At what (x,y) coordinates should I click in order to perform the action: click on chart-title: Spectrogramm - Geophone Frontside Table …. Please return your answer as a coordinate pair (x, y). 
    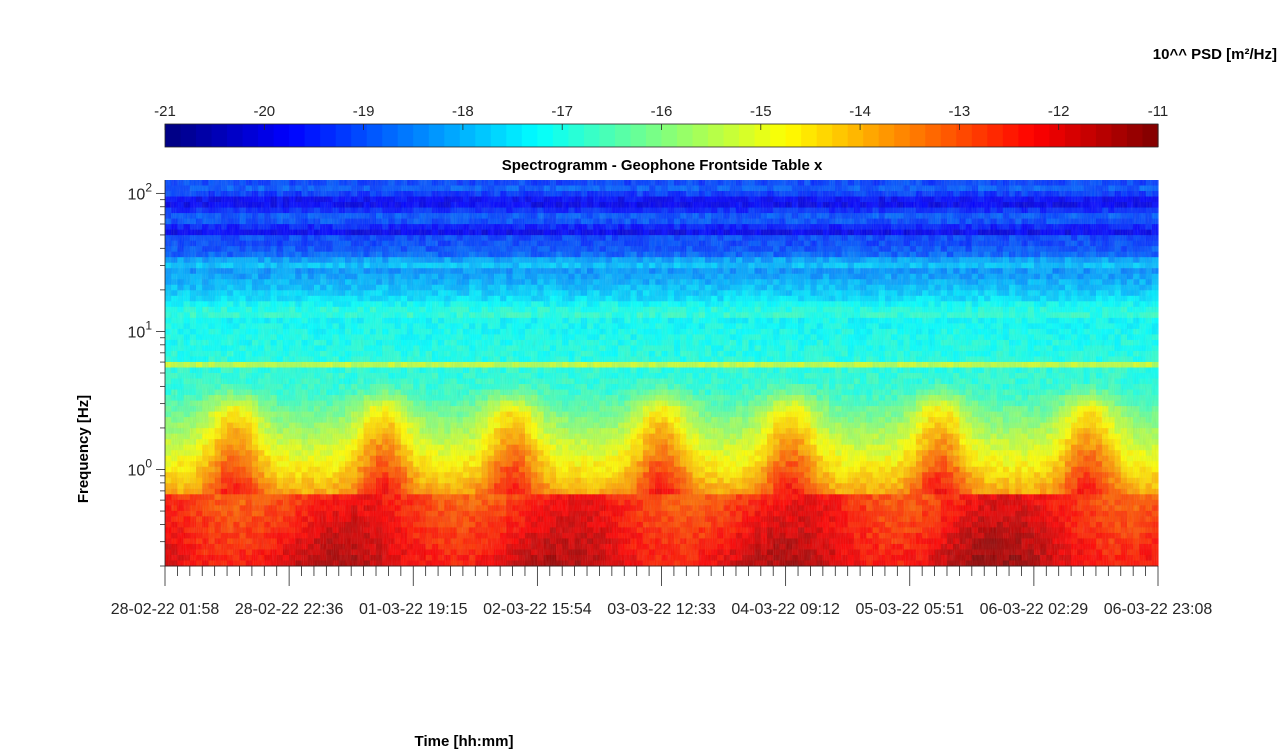
    Looking at the image, I should click on (662, 165).